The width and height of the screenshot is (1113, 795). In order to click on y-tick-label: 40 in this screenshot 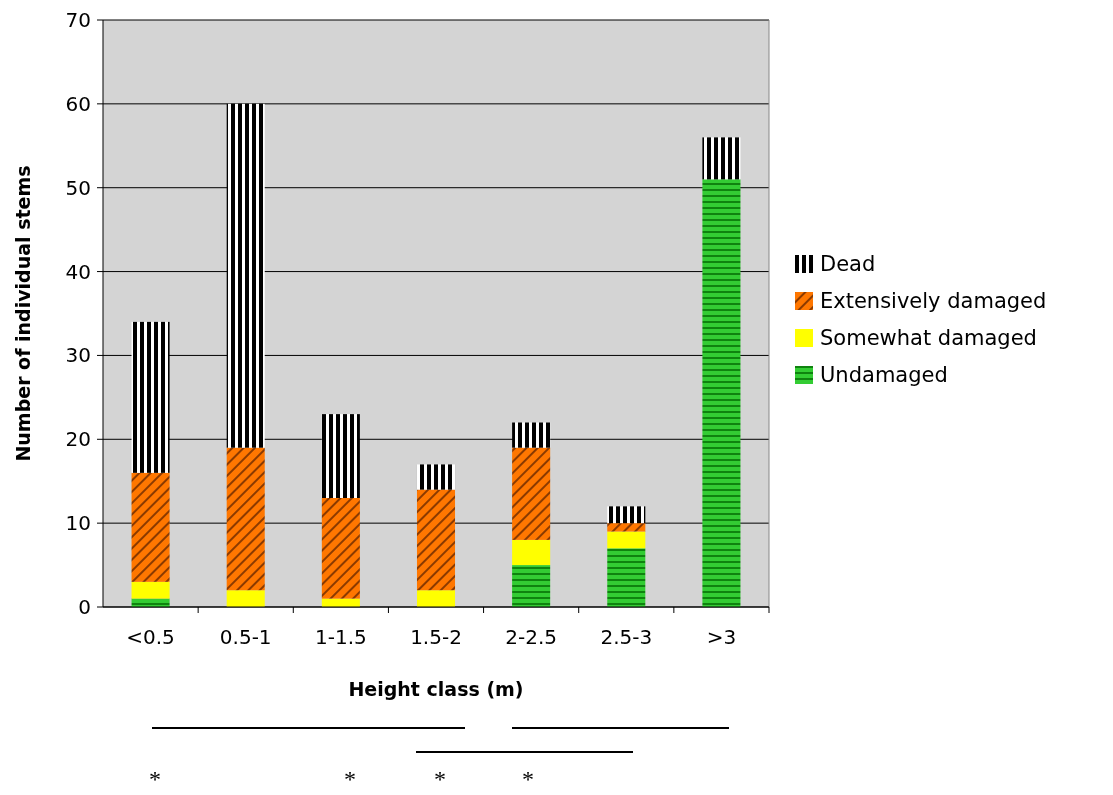, I will do `click(78, 271)`.